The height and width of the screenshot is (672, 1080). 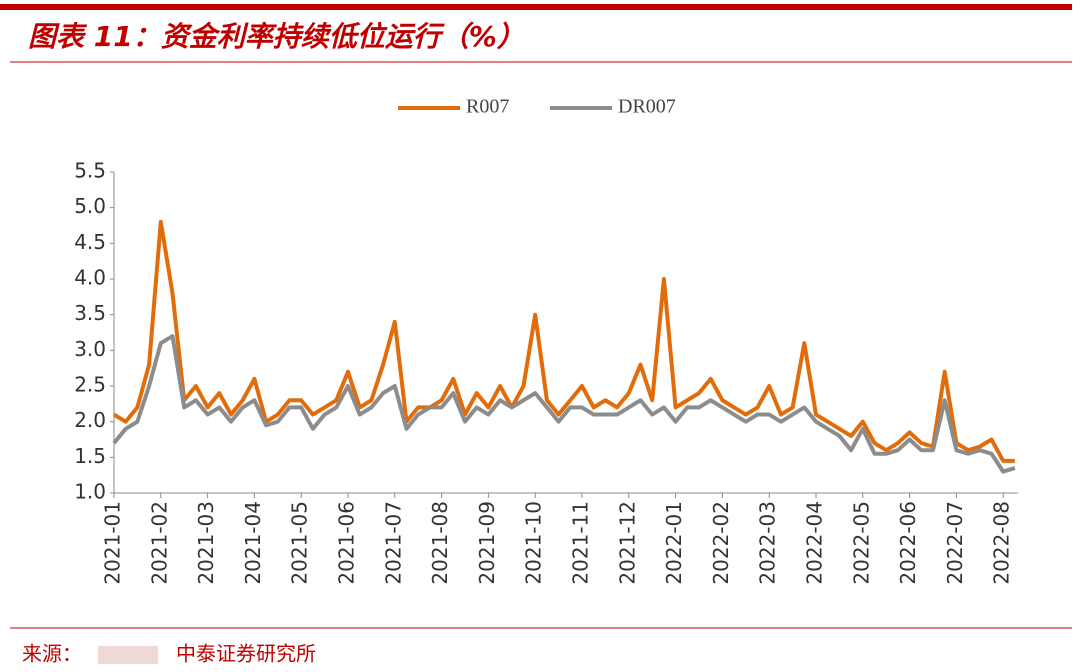 I want to click on x-tick-label: 2021-01, so click(x=113, y=543).